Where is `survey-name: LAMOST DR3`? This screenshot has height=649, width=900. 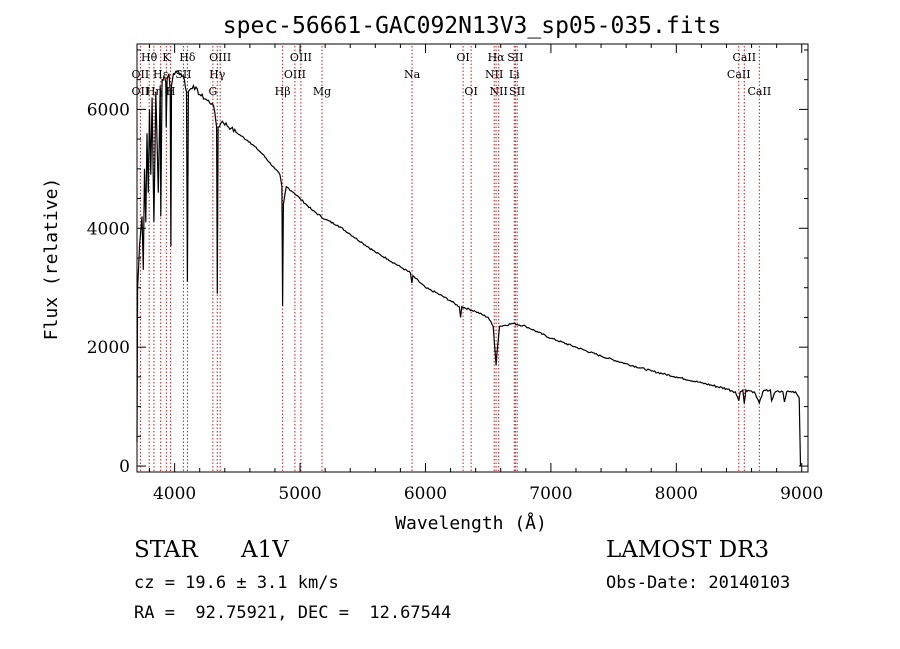
survey-name: LAMOST DR3 is located at coordinates (688, 550).